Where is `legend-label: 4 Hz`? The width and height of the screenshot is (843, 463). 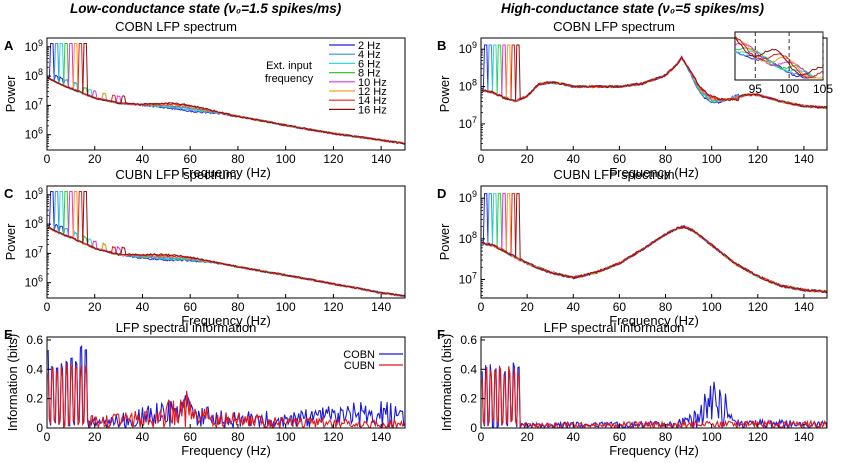
legend-label: 4 Hz is located at coordinates (369, 55).